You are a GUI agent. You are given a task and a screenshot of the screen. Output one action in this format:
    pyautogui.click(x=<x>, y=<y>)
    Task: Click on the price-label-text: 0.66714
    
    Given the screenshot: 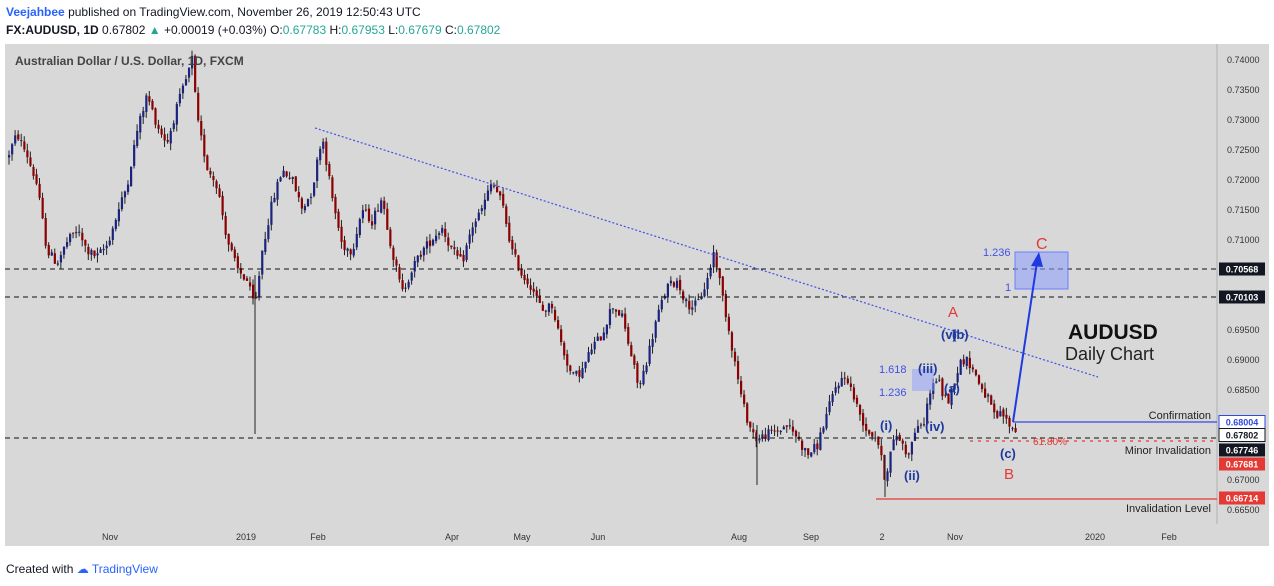 What is the action you would take?
    pyautogui.click(x=1242, y=499)
    